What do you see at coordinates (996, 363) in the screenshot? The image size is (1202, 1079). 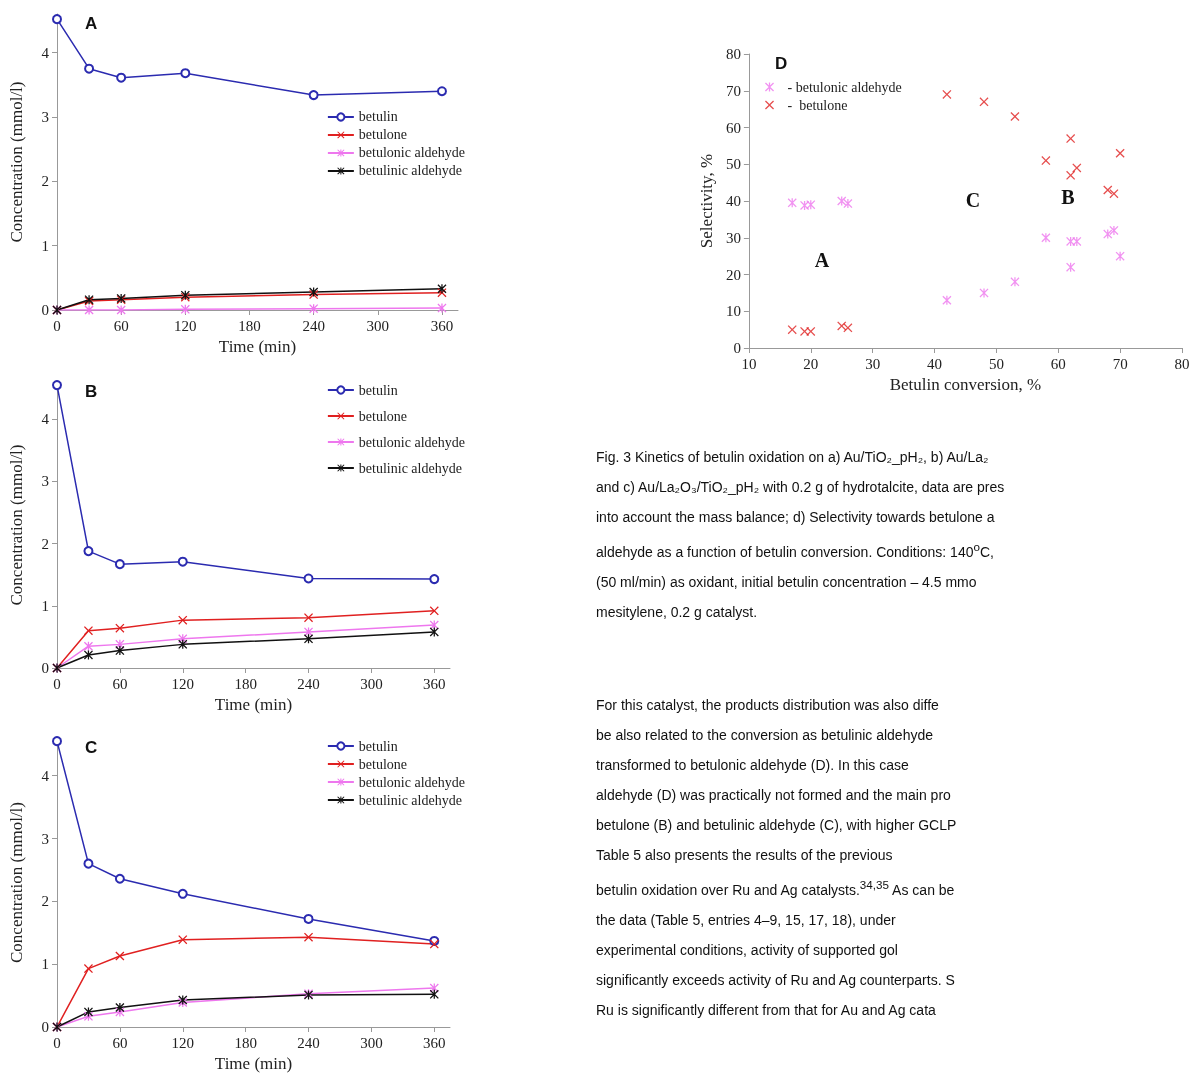 I see `x-tick-label: 50` at bounding box center [996, 363].